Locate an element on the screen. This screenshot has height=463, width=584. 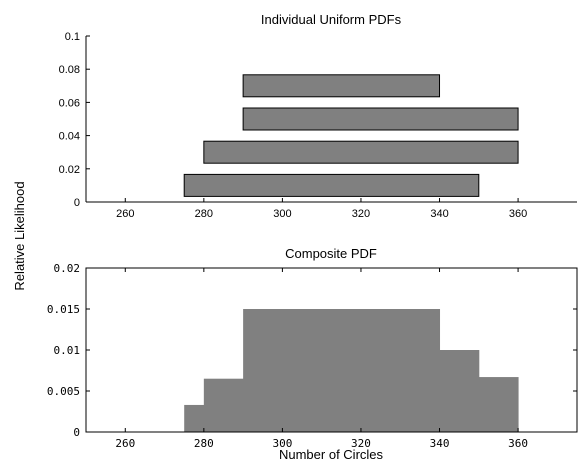
bottom-xtick-label: 300 is located at coordinates (282, 443).